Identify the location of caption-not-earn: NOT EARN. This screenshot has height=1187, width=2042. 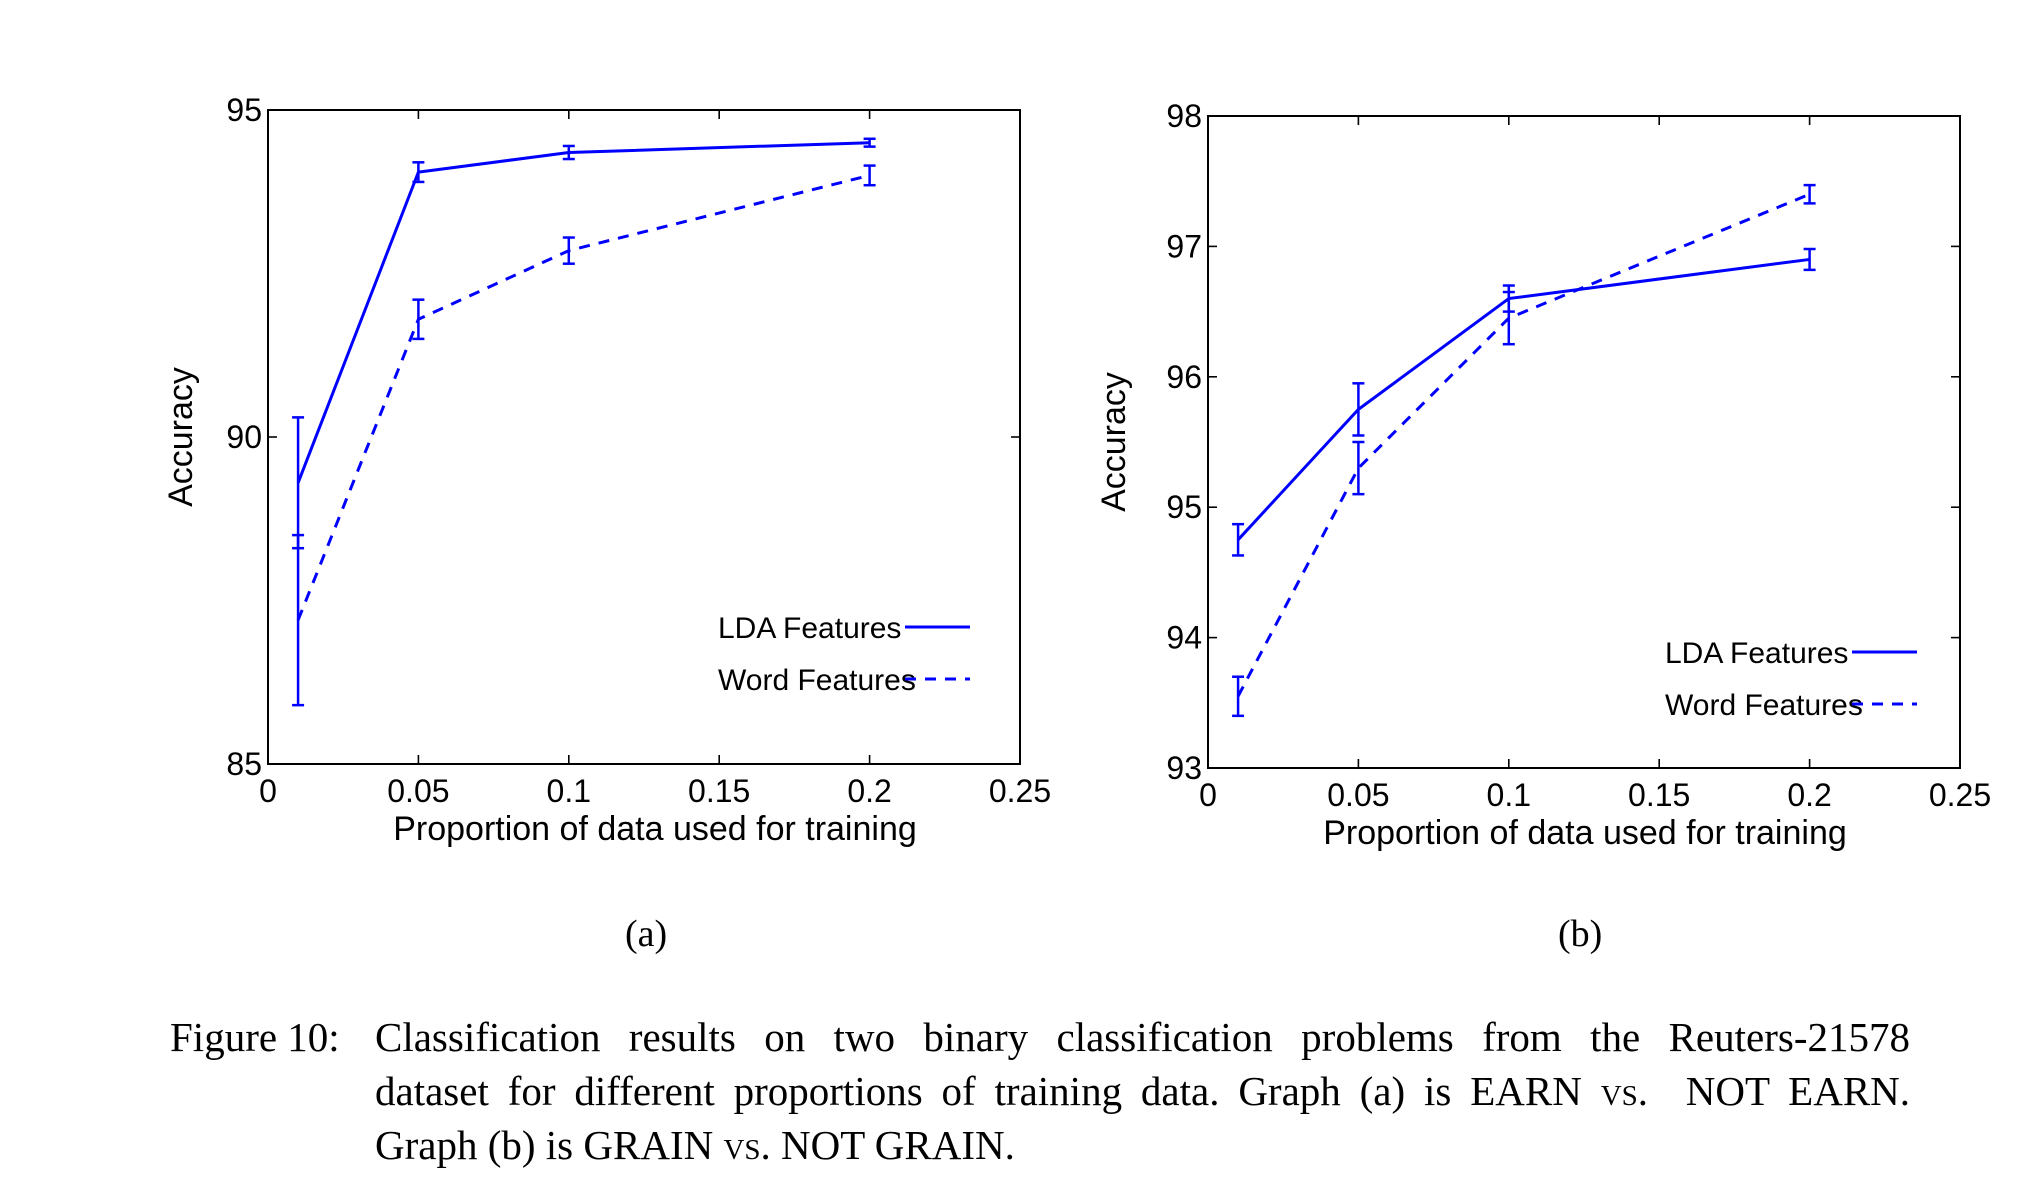
(1792, 1091).